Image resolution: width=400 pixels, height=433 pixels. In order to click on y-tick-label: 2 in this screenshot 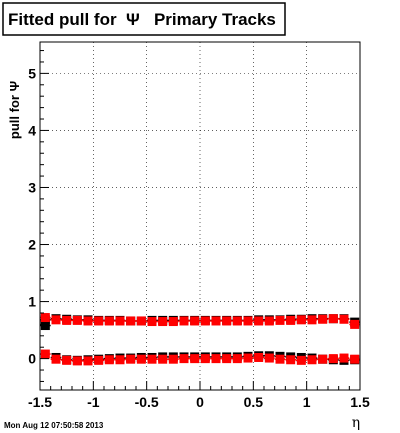, I will do `click(32, 245)`.